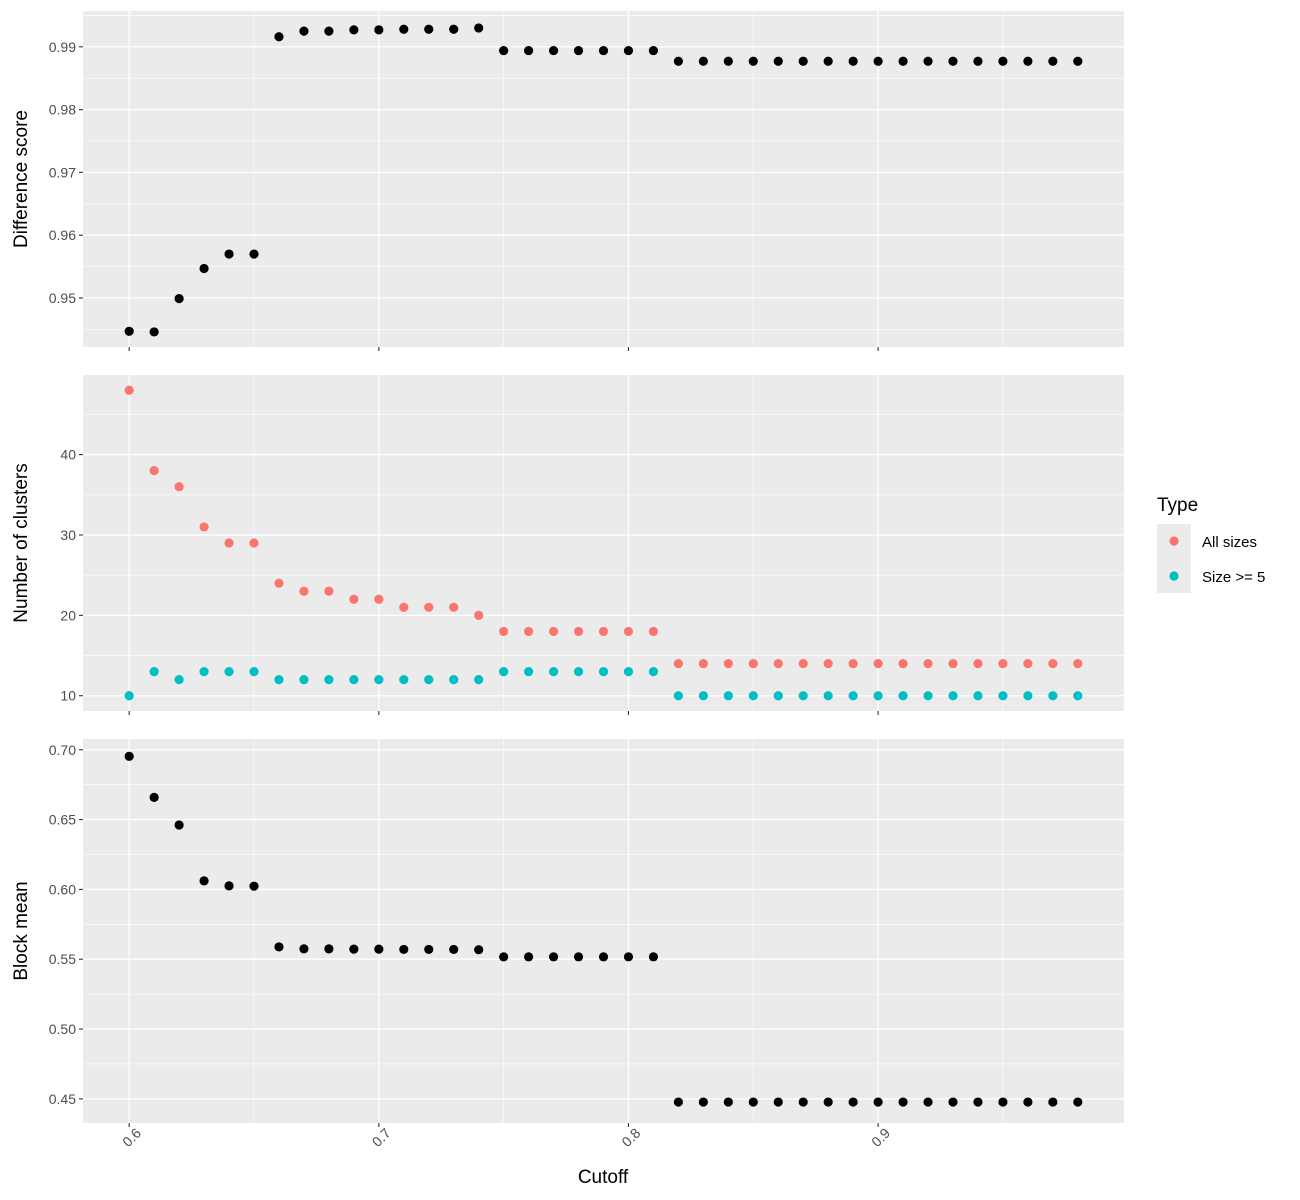  I want to click on legend: Type All sizes Size >= 5, so click(1211, 544).